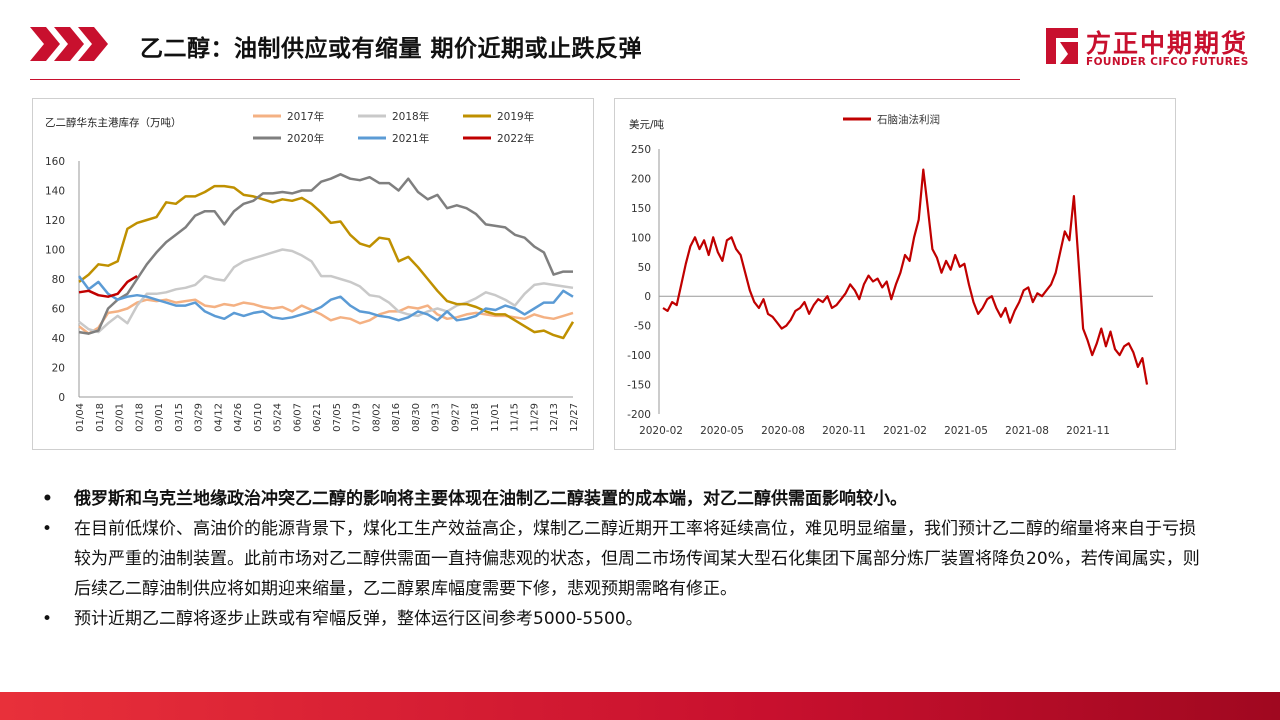 Image resolution: width=1280 pixels, height=720 pixels. What do you see at coordinates (455, 417) in the screenshot?
I see `x-tick-label: 09/27` at bounding box center [455, 417].